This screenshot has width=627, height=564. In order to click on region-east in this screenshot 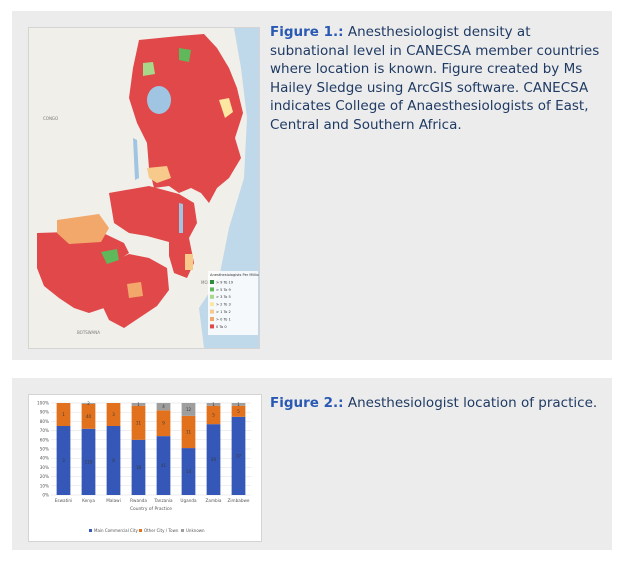, I will do `click(186, 118)`.